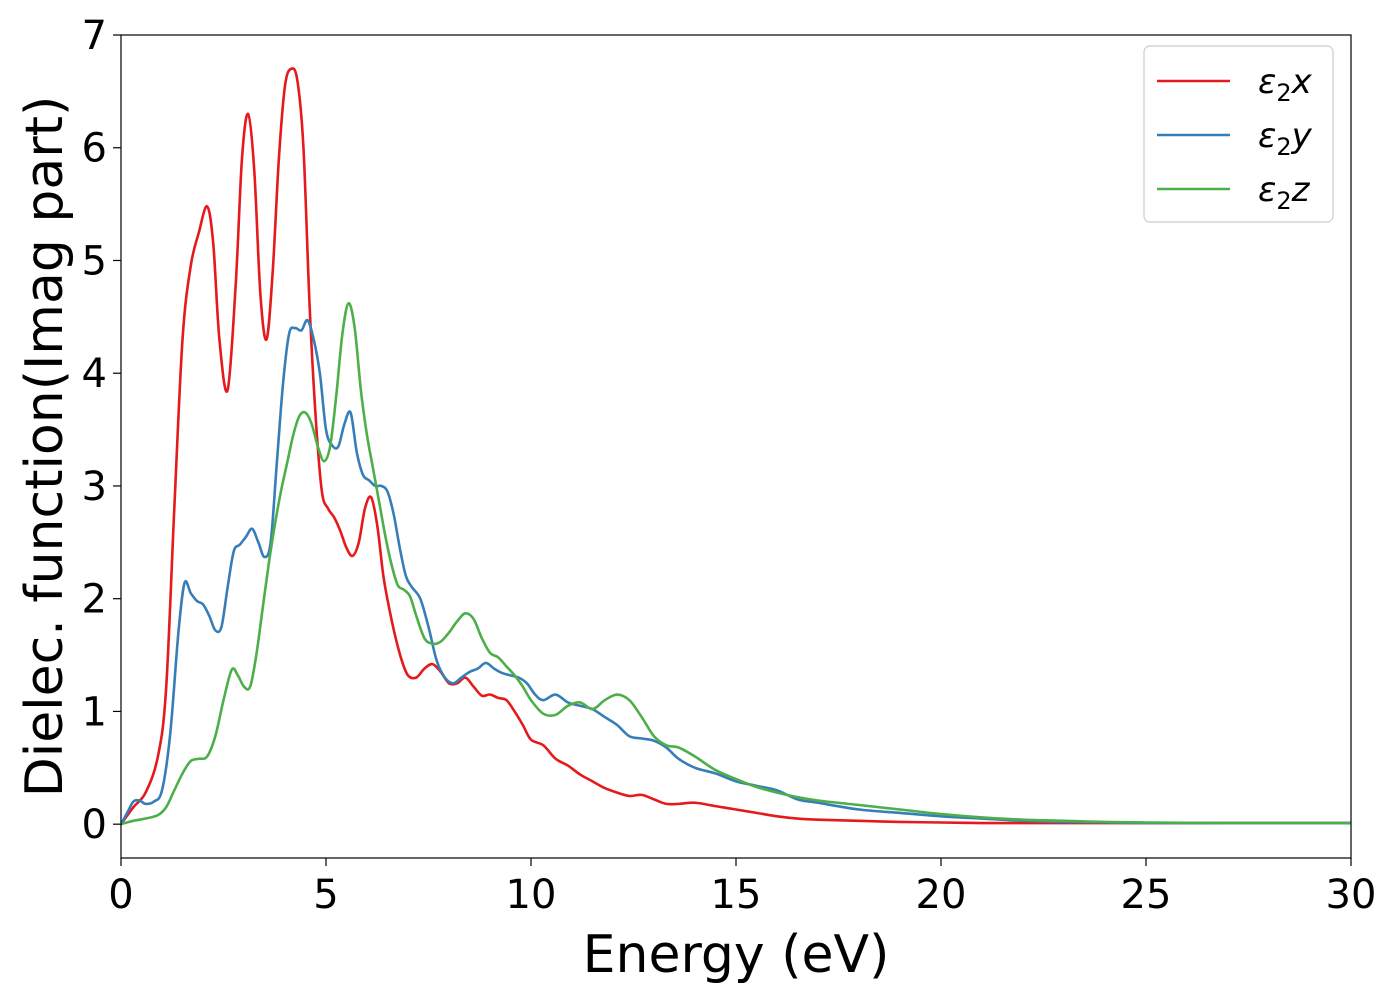  What do you see at coordinates (1302, 82) in the screenshot?
I see `legend-component: x` at bounding box center [1302, 82].